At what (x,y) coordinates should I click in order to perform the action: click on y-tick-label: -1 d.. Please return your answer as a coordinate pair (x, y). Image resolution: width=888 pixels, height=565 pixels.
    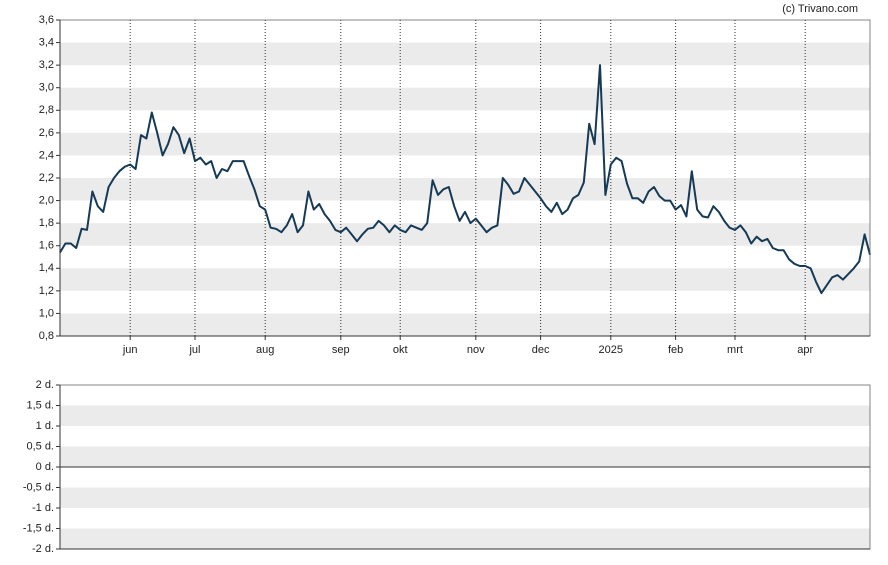
    Looking at the image, I should click on (43, 508).